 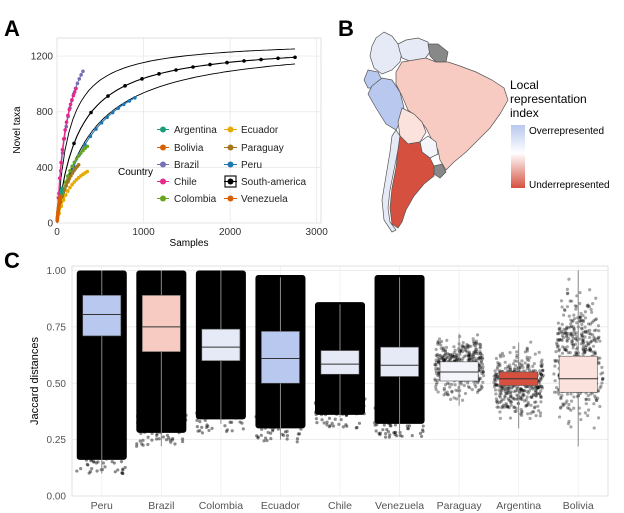 I want to click on c-y-tick-label: 1.00, so click(x=57, y=271).